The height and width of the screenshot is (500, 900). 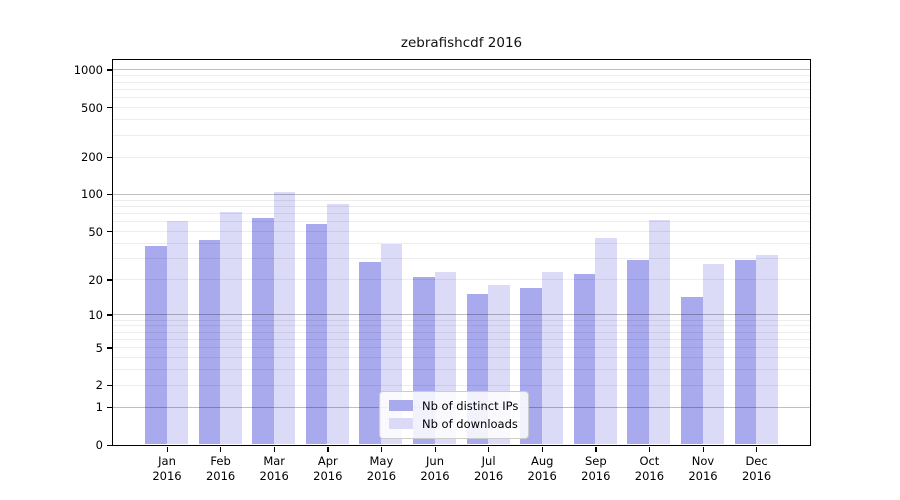 I want to click on y-axis-tick-label: 0, so click(x=99, y=445).